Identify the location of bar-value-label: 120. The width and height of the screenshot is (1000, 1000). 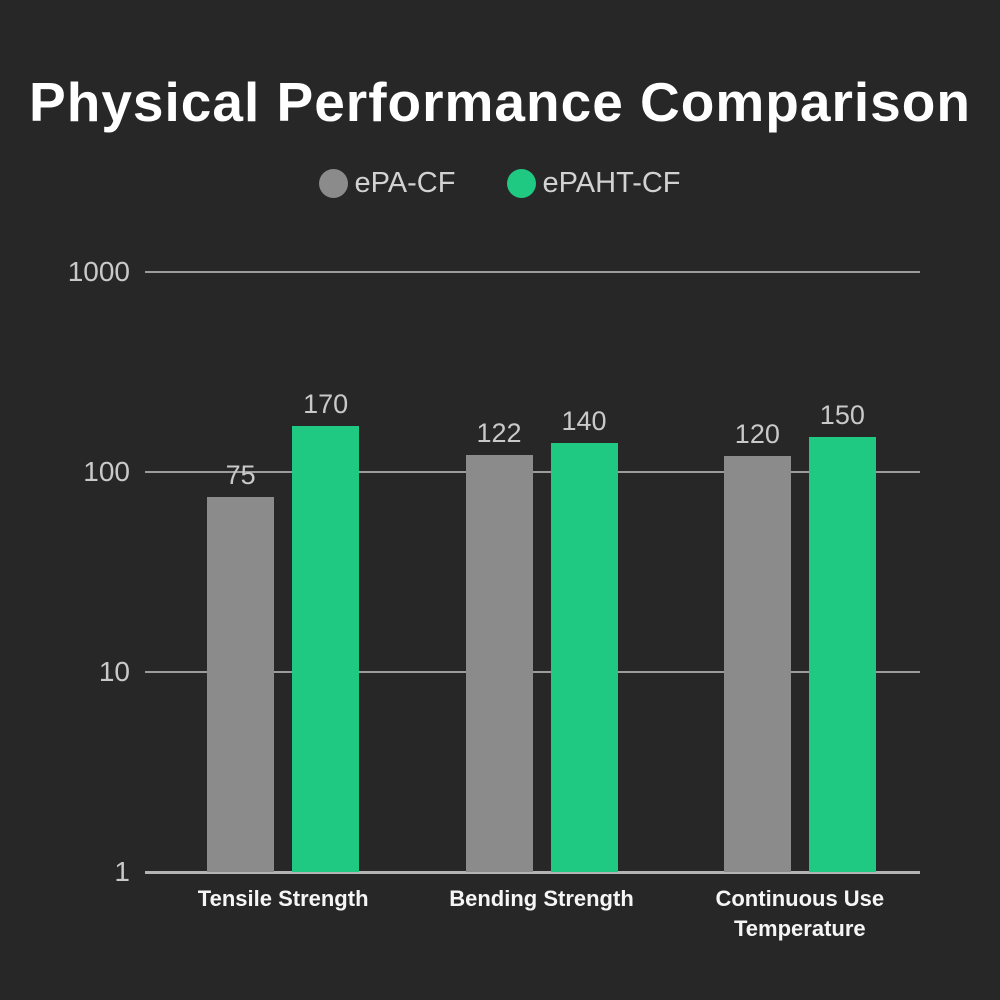
(757, 434).